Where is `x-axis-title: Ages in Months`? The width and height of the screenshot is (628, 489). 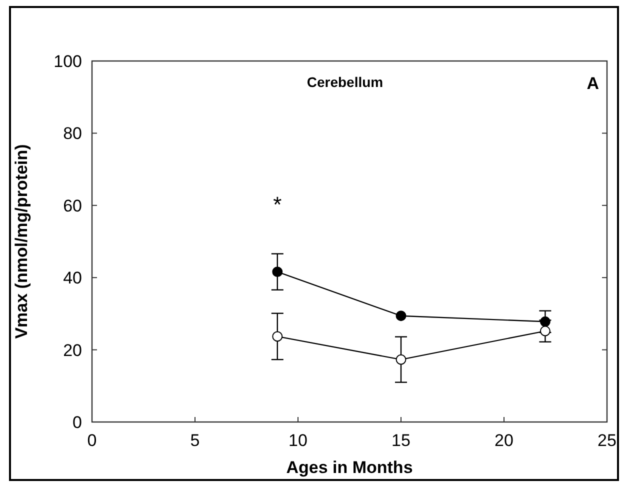 x-axis-title: Ages in Months is located at coordinates (349, 467).